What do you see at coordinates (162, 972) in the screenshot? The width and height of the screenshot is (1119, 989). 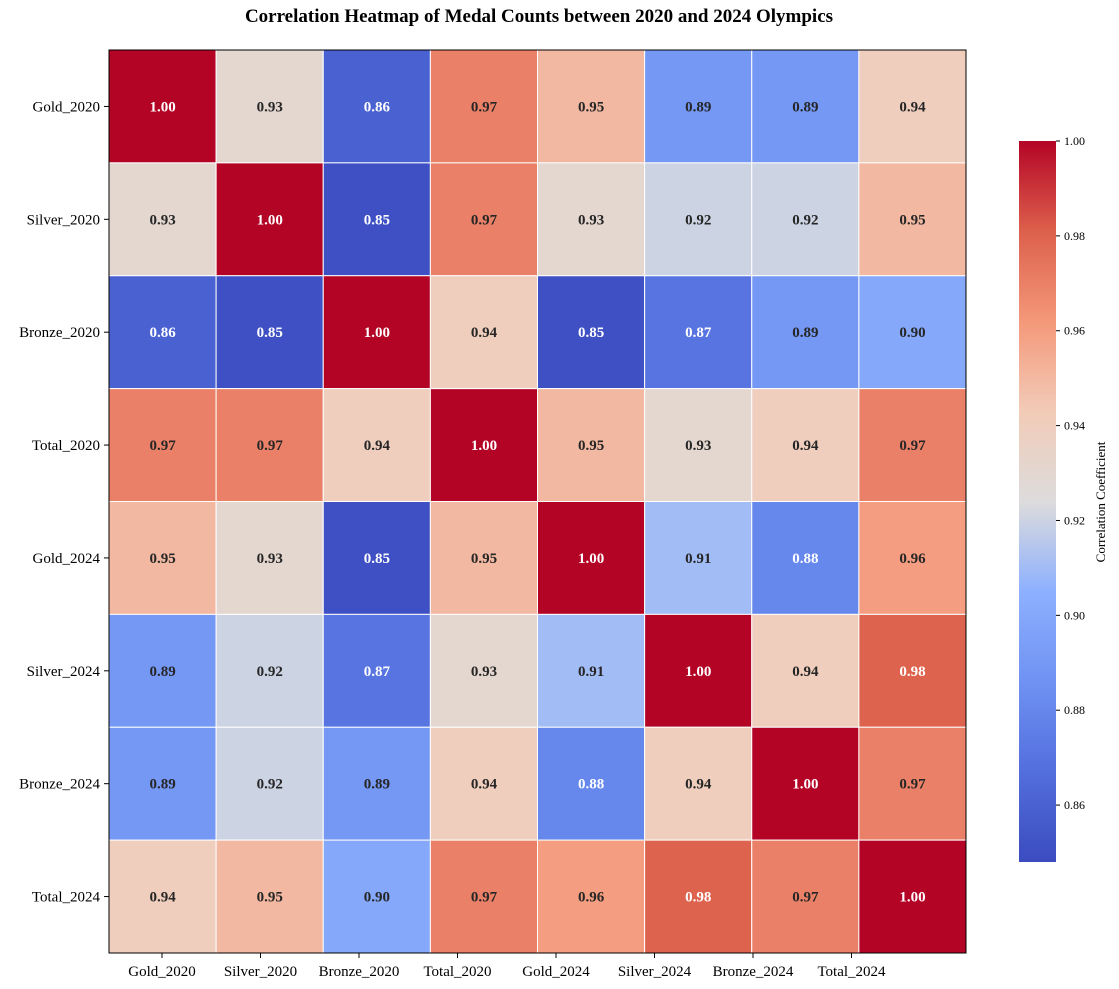 I see `column-label: Gold_2020` at bounding box center [162, 972].